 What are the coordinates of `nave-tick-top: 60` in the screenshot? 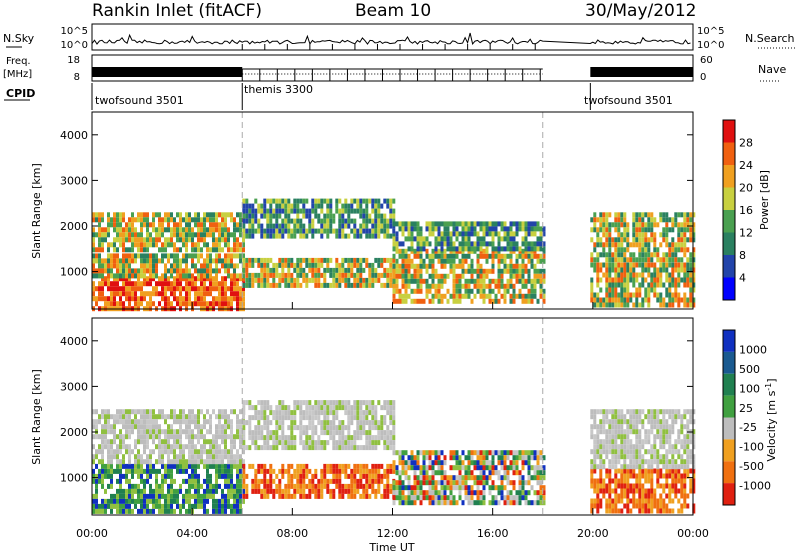 It's located at (706, 60).